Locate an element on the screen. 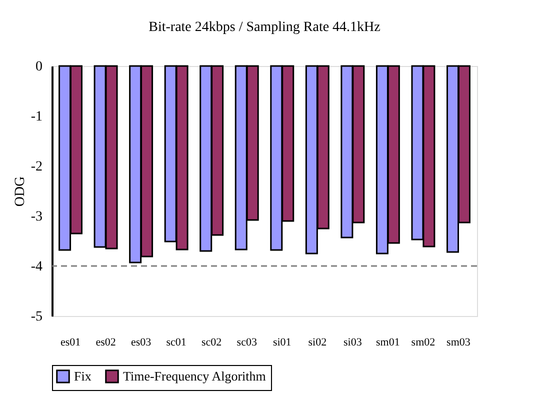 The image size is (543, 419). x-tick-label: sc02 is located at coordinates (212, 342).